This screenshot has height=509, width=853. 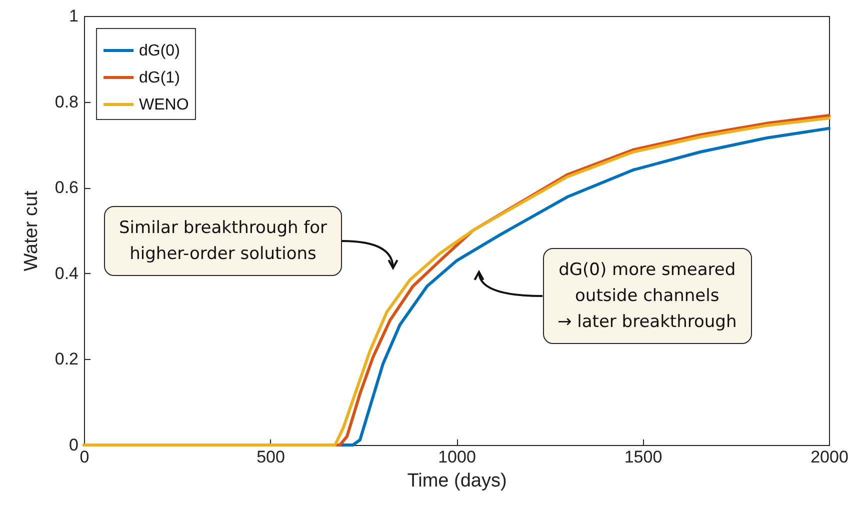 What do you see at coordinates (159, 78) in the screenshot?
I see `legend-label: dG(1)` at bounding box center [159, 78].